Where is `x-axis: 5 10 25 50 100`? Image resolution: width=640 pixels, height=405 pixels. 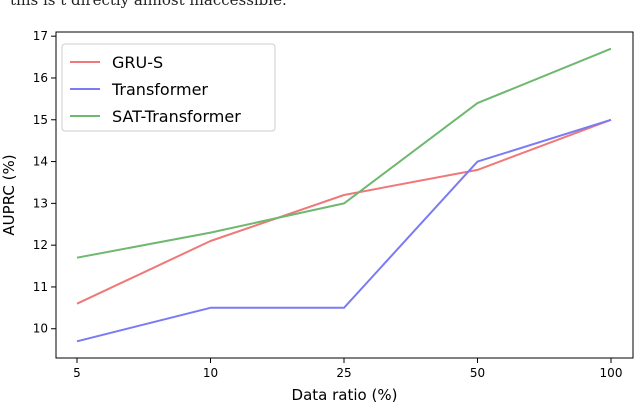
x-axis: 5 10 25 50 100 is located at coordinates (347, 369).